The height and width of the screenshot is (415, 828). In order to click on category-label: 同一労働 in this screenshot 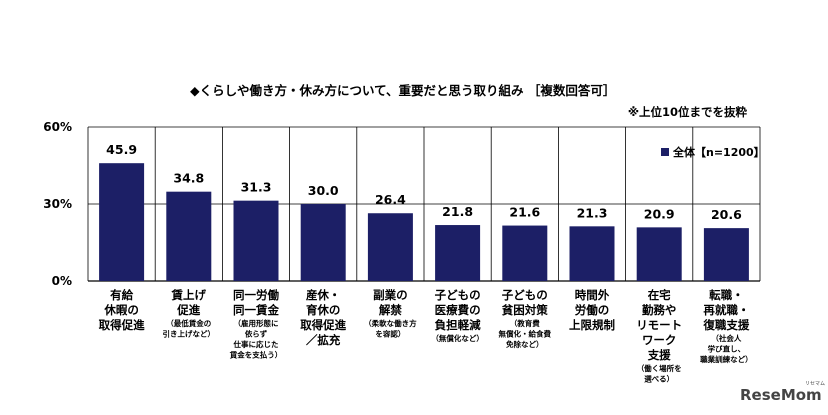, I will do `click(256, 295)`.